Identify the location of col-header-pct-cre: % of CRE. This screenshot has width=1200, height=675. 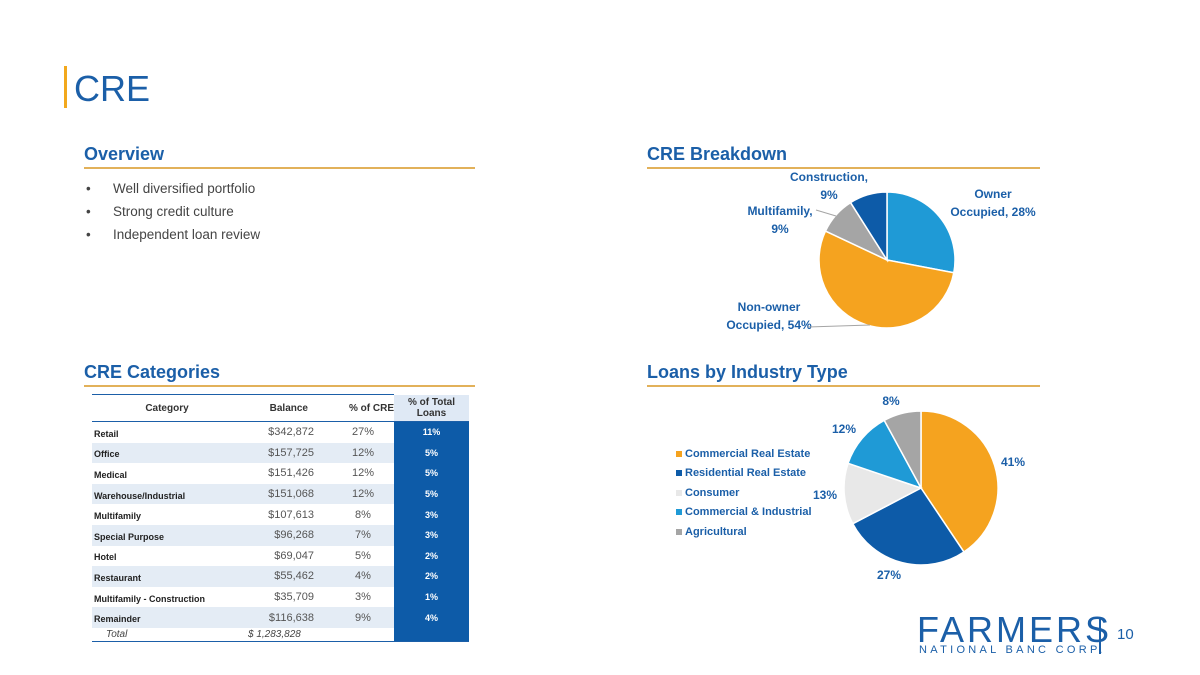
(356, 408).